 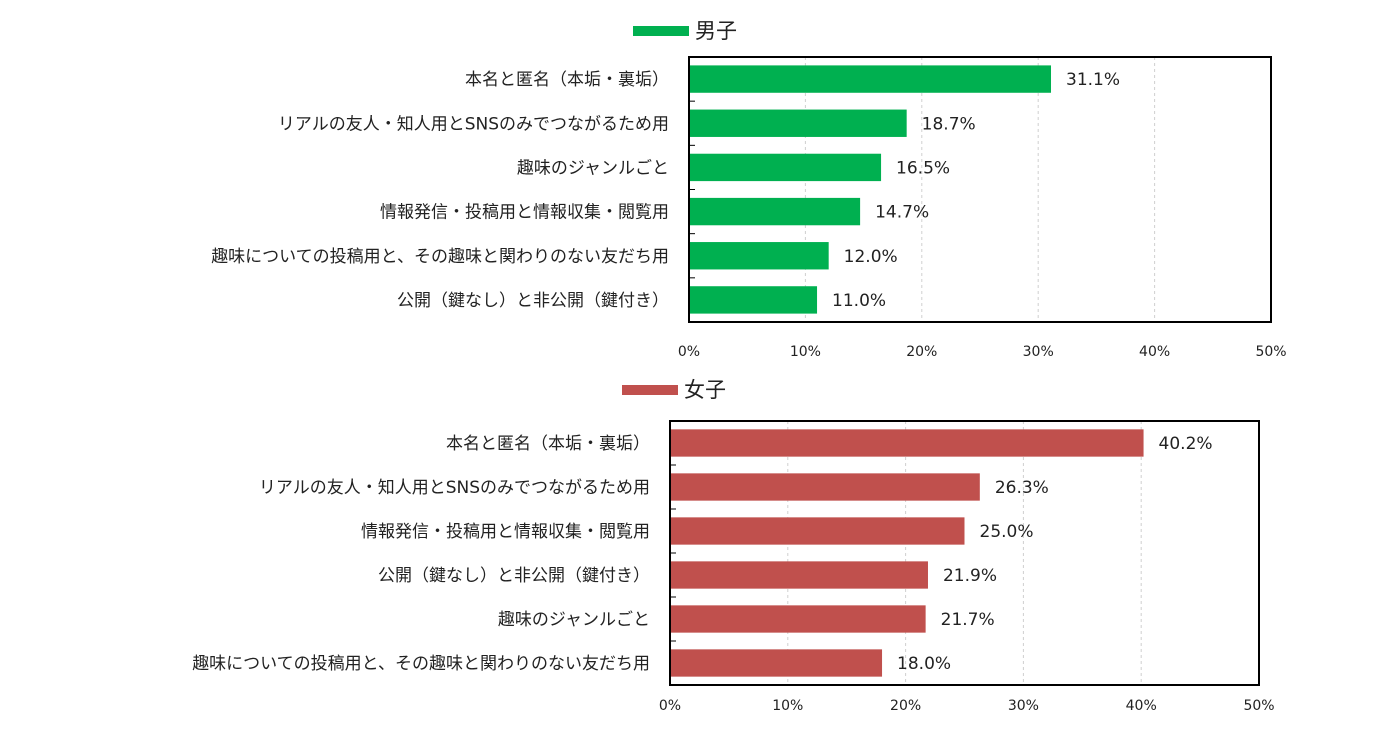 I want to click on legend-label-female: 女子, so click(x=705, y=390).